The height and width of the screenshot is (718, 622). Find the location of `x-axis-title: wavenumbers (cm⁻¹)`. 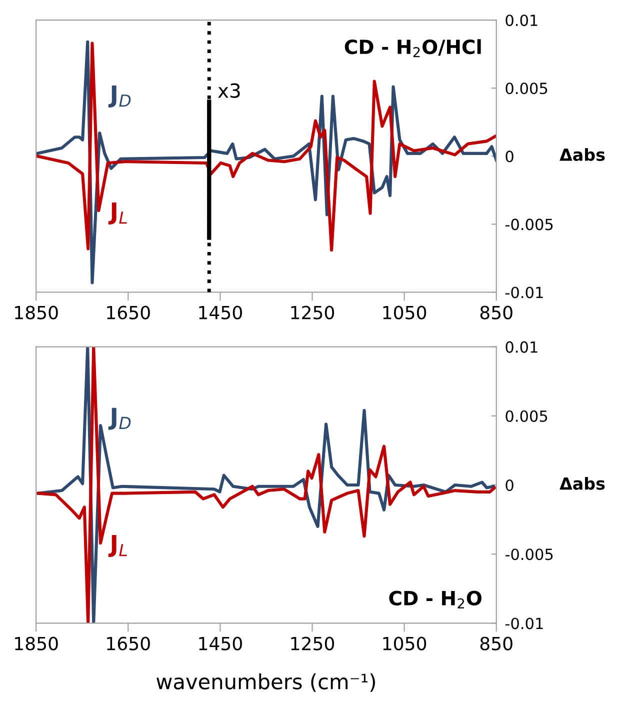

x-axis-title: wavenumbers (cm⁻¹) is located at coordinates (265, 682).